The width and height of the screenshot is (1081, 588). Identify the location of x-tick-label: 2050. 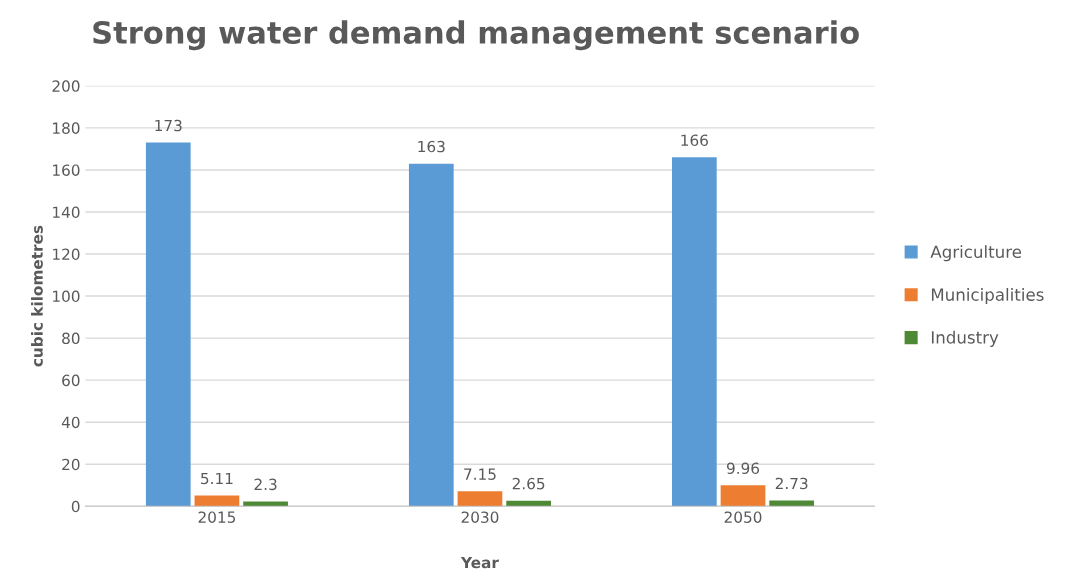
(743, 517).